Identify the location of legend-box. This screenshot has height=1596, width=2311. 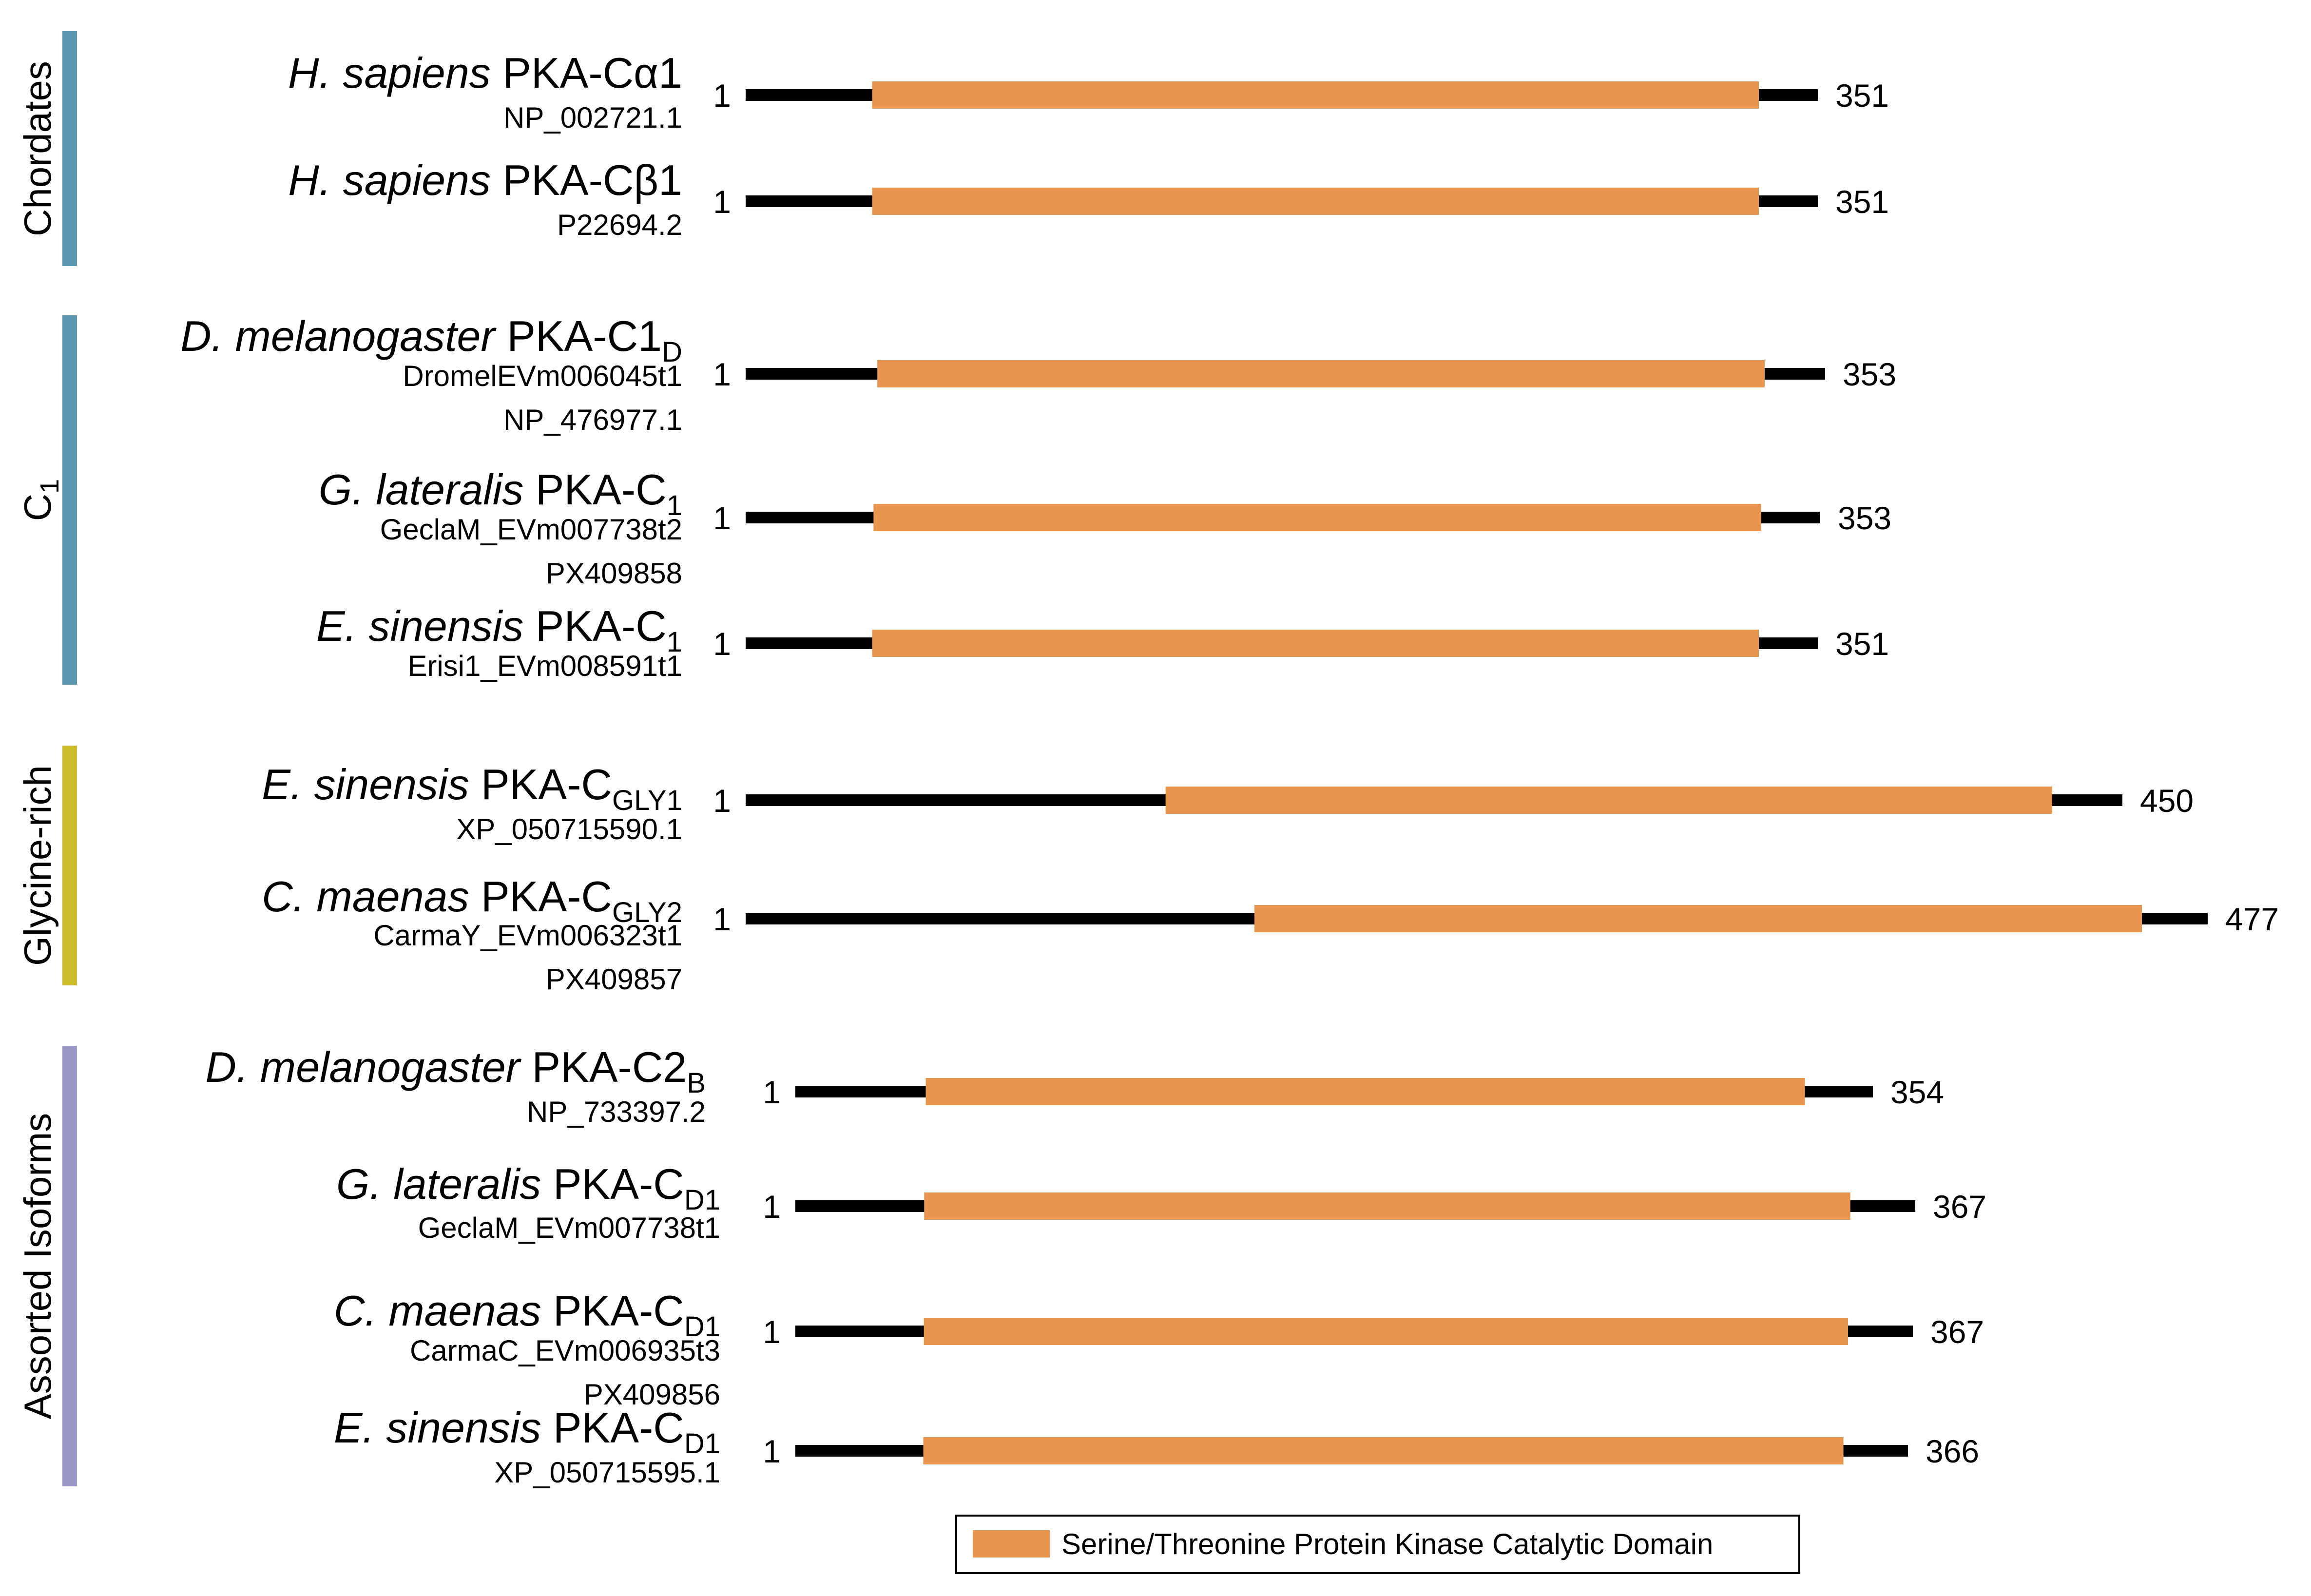
(1377, 1544).